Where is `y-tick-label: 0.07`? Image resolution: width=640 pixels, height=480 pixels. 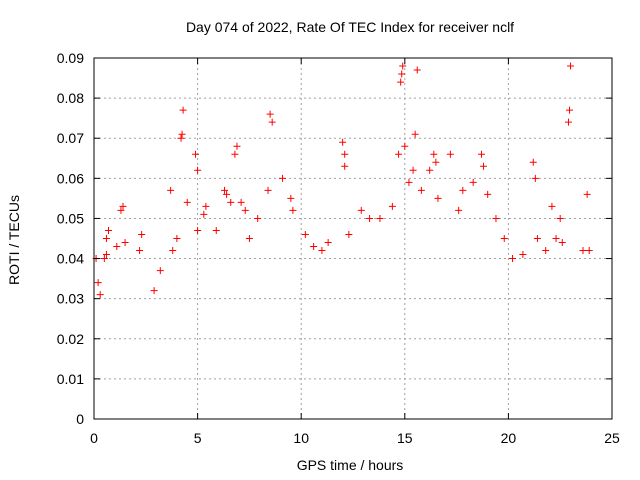
y-tick-label: 0.07 is located at coordinates (70, 138).